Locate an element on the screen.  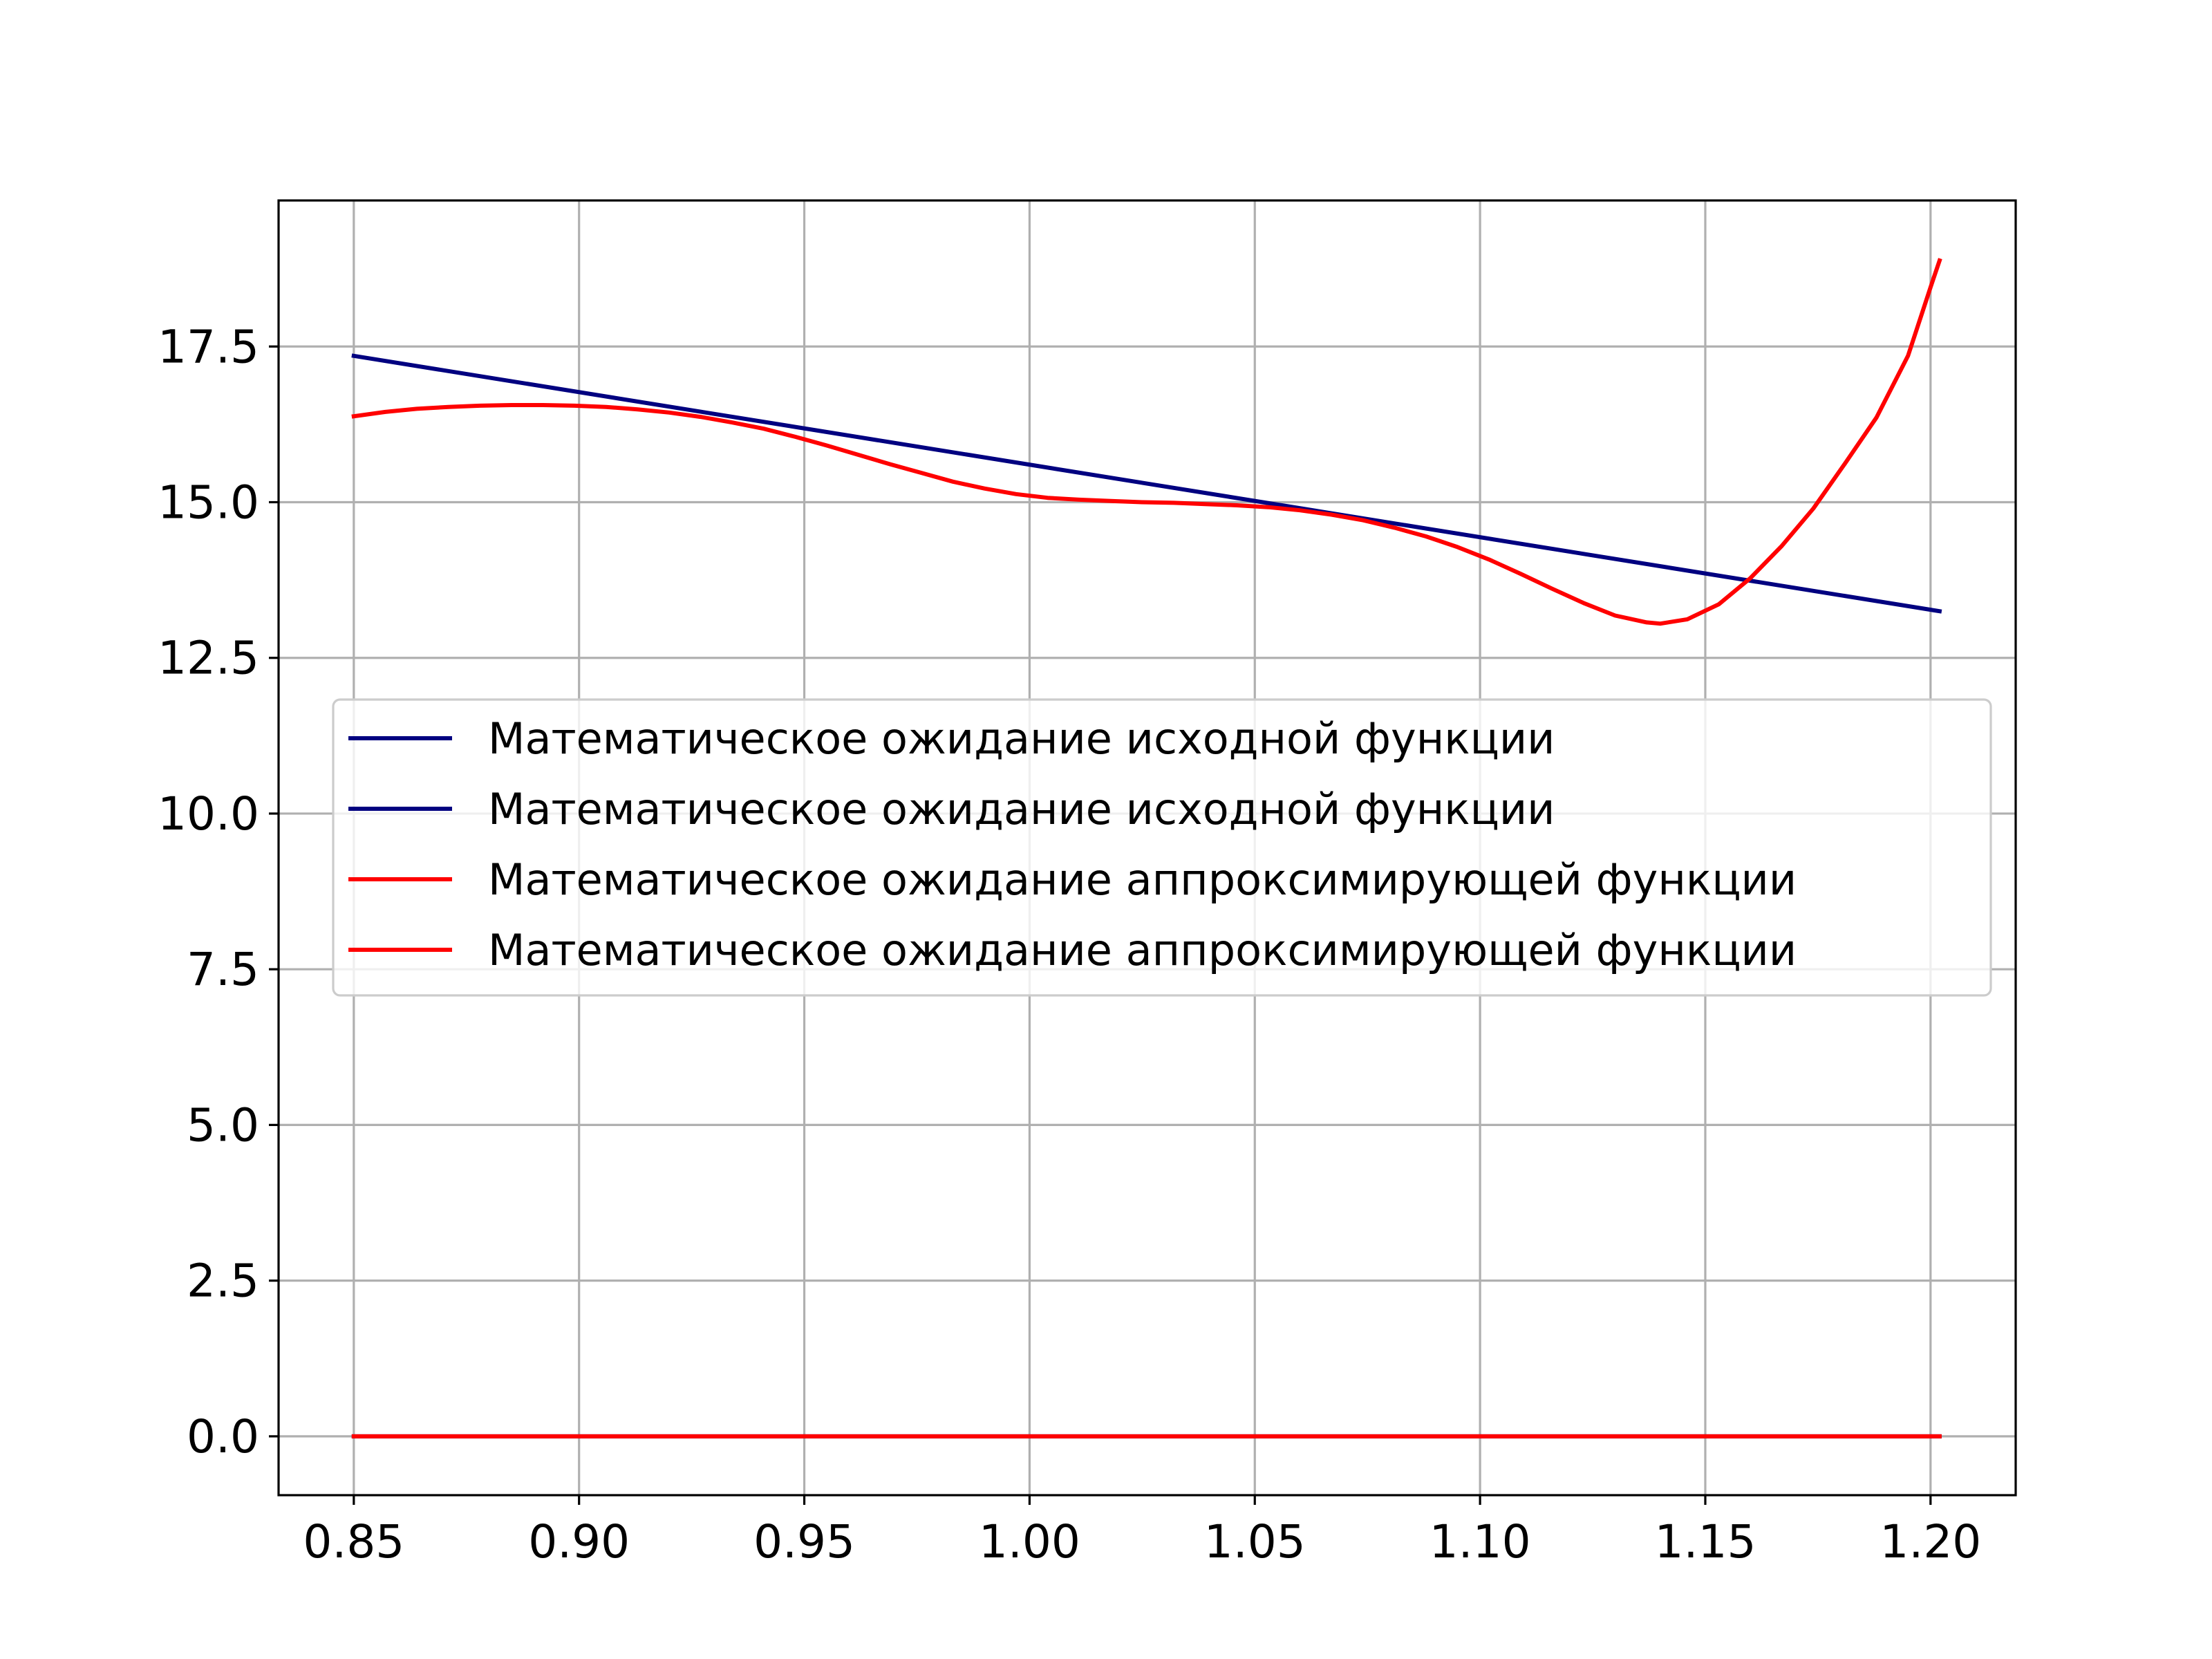
x-tick-label: 1.15 is located at coordinates (1705, 1541).